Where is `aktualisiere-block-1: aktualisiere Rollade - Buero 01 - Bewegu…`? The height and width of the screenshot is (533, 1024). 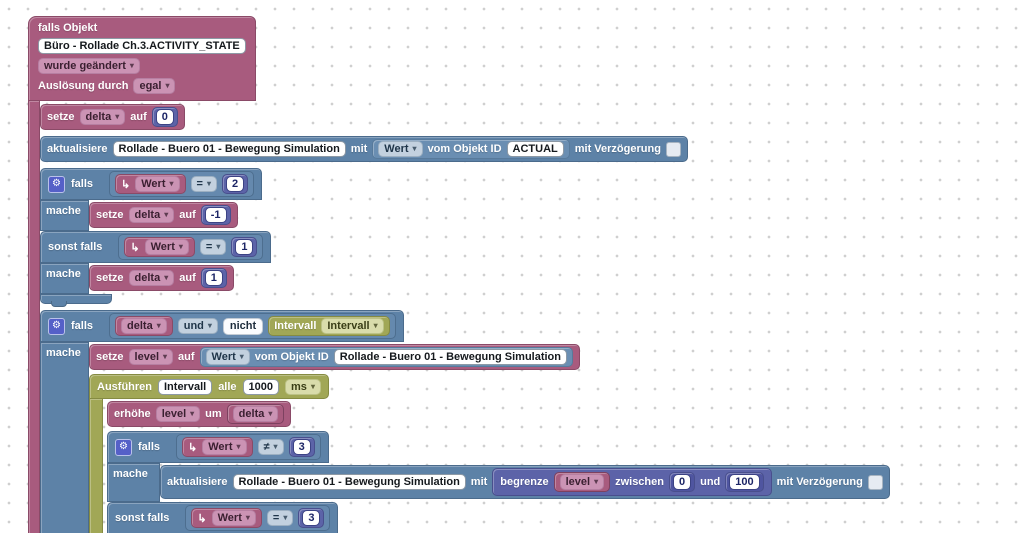 aktualisiere-block-1: aktualisiere Rollade - Buero 01 - Bewegu… is located at coordinates (364, 149).